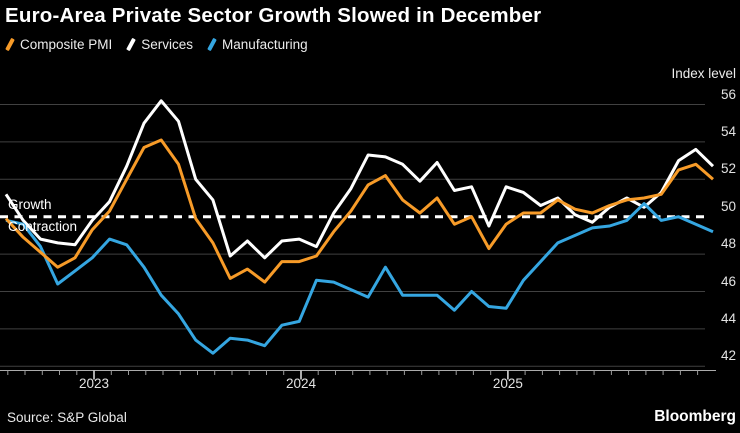 This screenshot has width=740, height=433. I want to click on y-tick-label-48: 48, so click(728, 244).